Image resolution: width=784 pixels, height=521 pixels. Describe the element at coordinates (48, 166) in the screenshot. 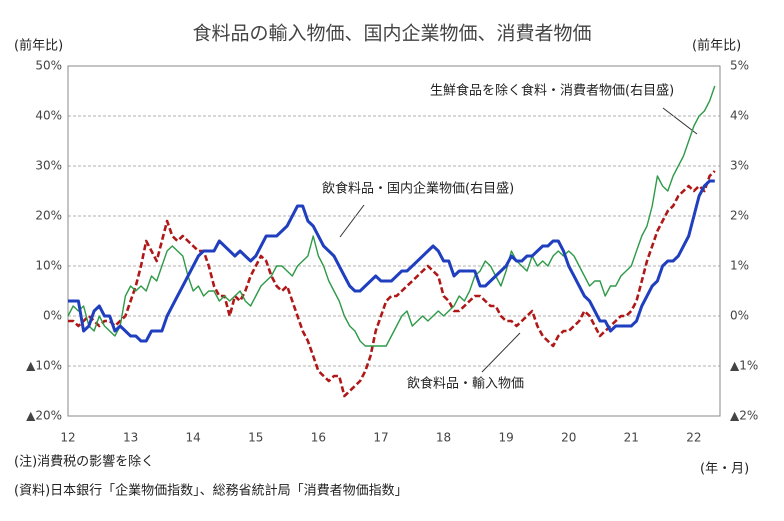

I see `y-tick-label: 30%` at that location.